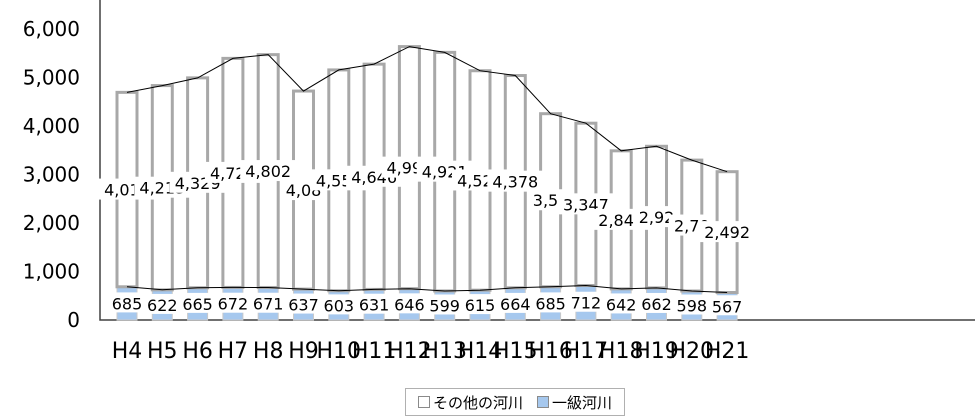 This screenshot has height=417, width=975. I want to click on x-tick-label: H8, so click(268, 351).